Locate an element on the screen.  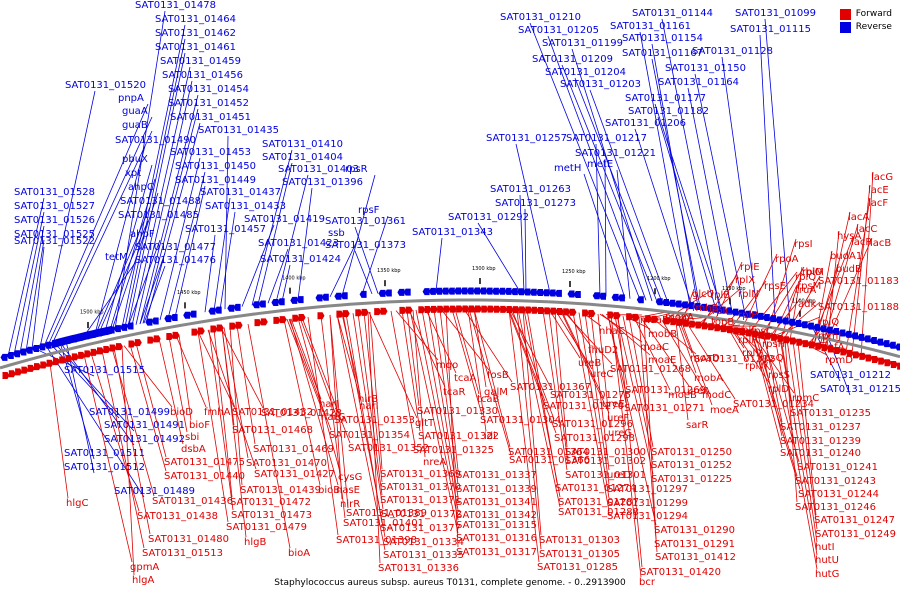
forward-gene-label: SAT0131_01285 is located at coordinates (577, 567).